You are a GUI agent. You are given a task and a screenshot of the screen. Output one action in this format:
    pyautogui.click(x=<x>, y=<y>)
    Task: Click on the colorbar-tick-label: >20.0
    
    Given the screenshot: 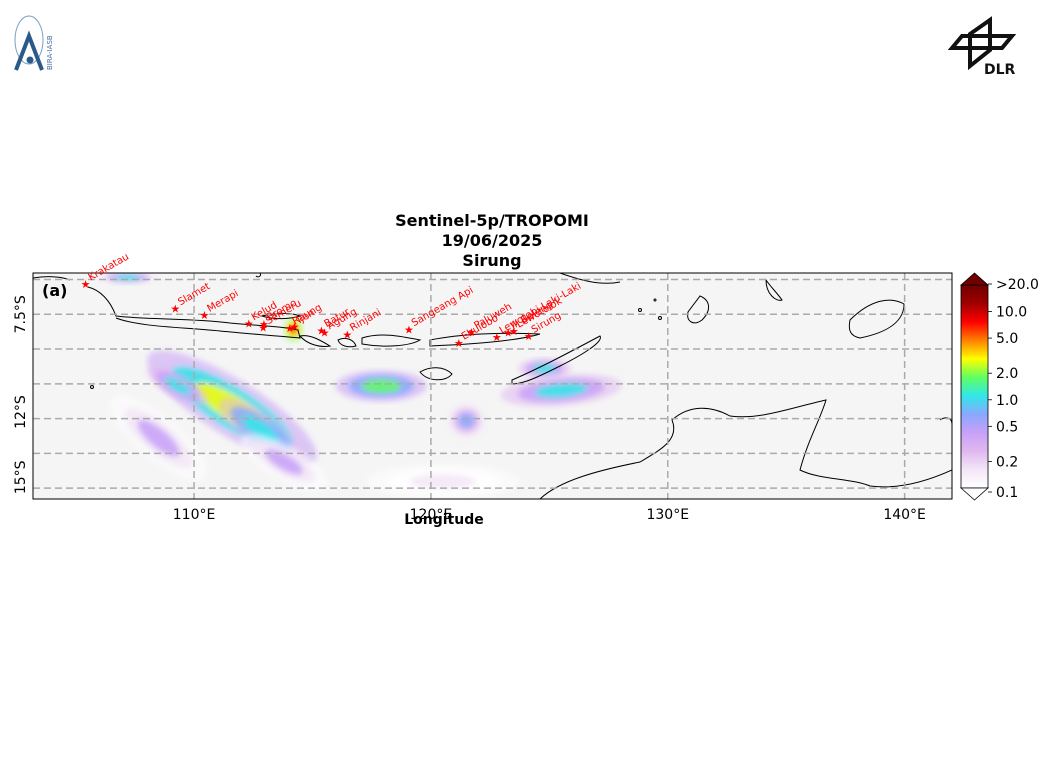 What is the action you would take?
    pyautogui.click(x=1017, y=285)
    